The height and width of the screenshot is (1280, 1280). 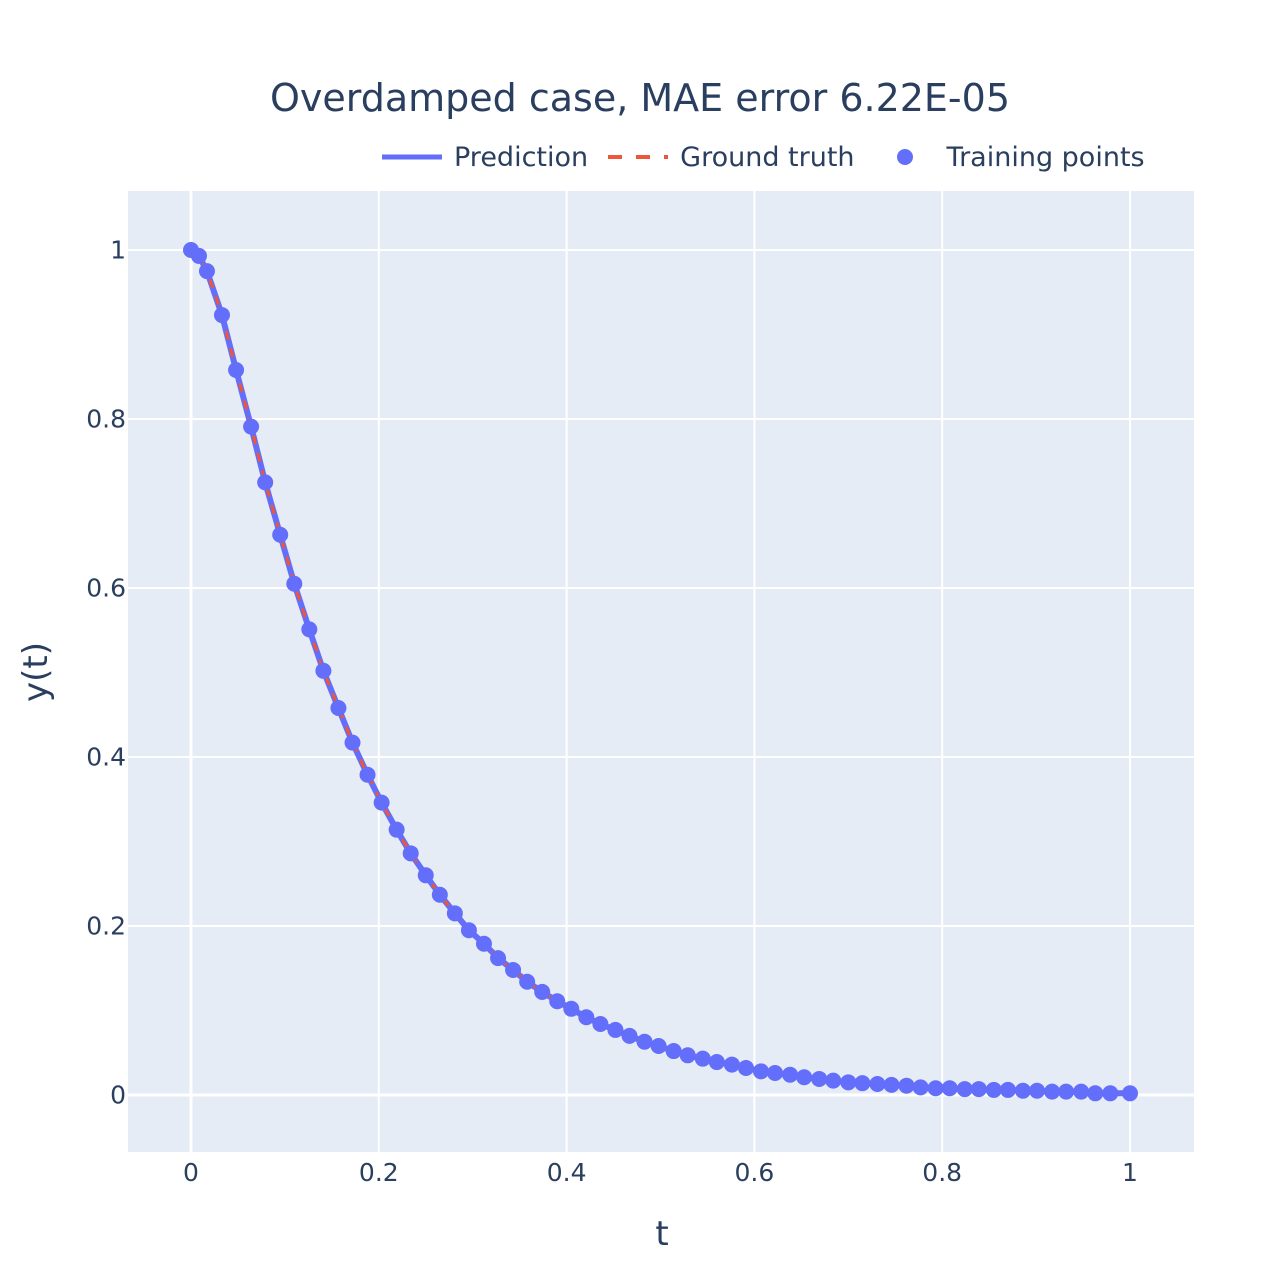 What do you see at coordinates (118, 250) in the screenshot?
I see `y-tick-label: 1` at bounding box center [118, 250].